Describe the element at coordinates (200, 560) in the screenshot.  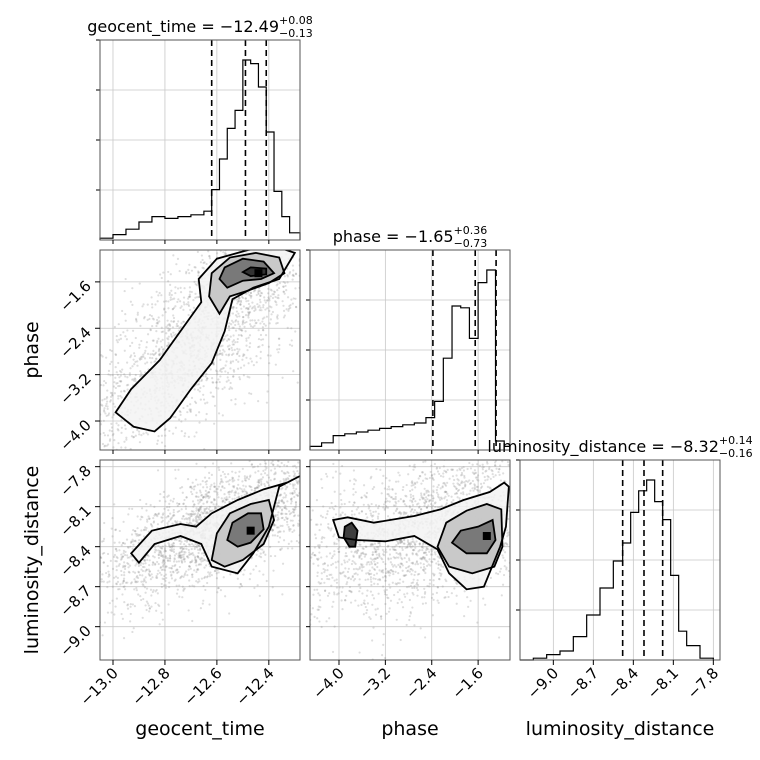
I see `panel-frame` at that location.